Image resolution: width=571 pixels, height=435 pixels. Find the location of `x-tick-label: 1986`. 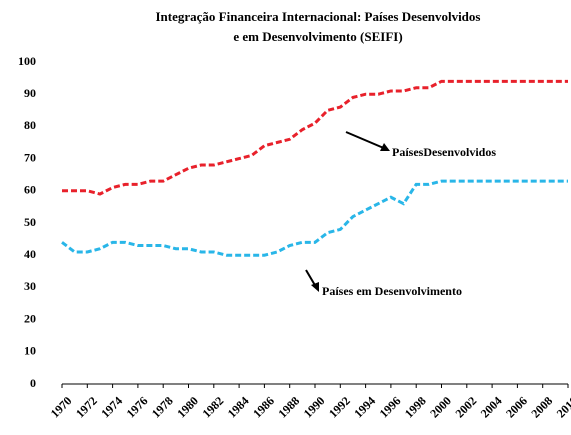

x-tick-label: 1986 is located at coordinates (263, 407).